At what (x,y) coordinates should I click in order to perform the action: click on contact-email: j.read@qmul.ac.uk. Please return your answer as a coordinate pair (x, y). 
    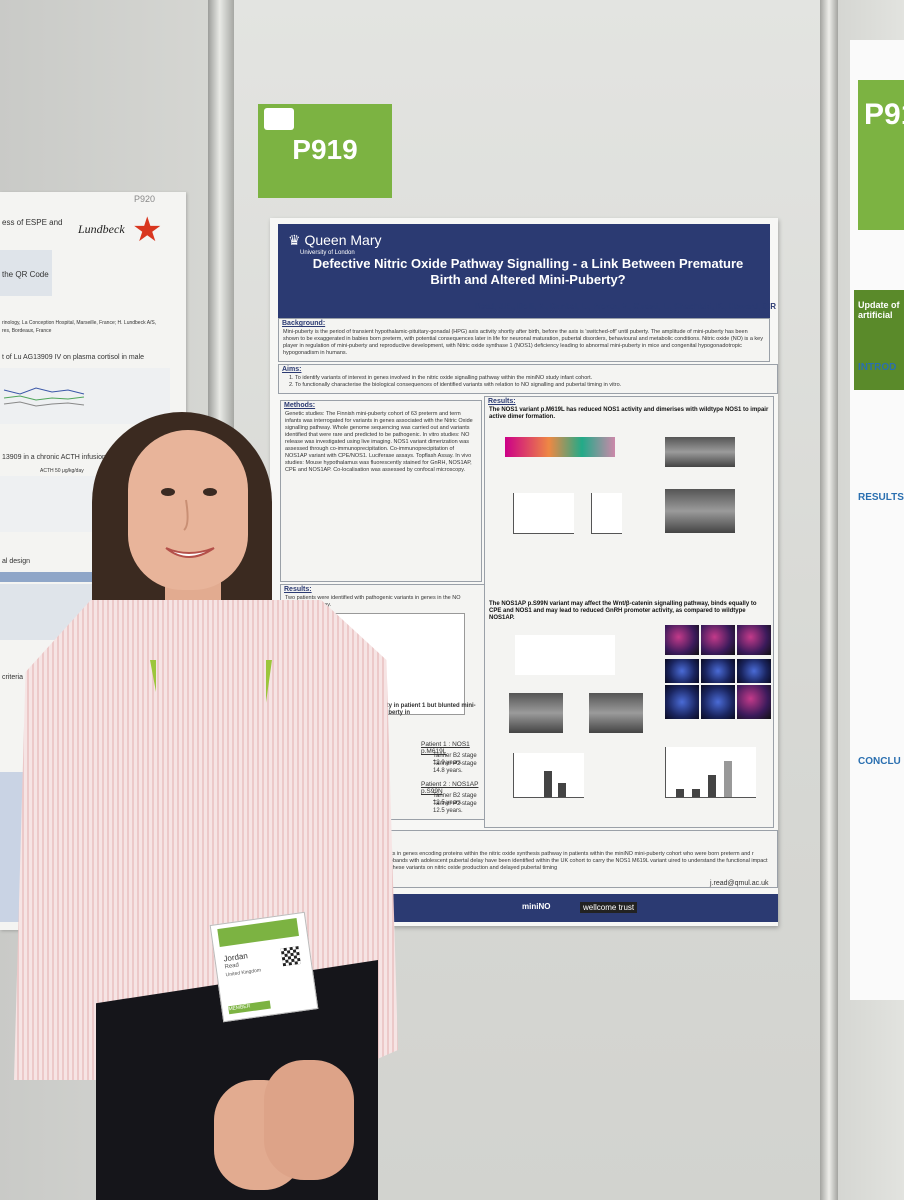
    Looking at the image, I should click on (739, 883).